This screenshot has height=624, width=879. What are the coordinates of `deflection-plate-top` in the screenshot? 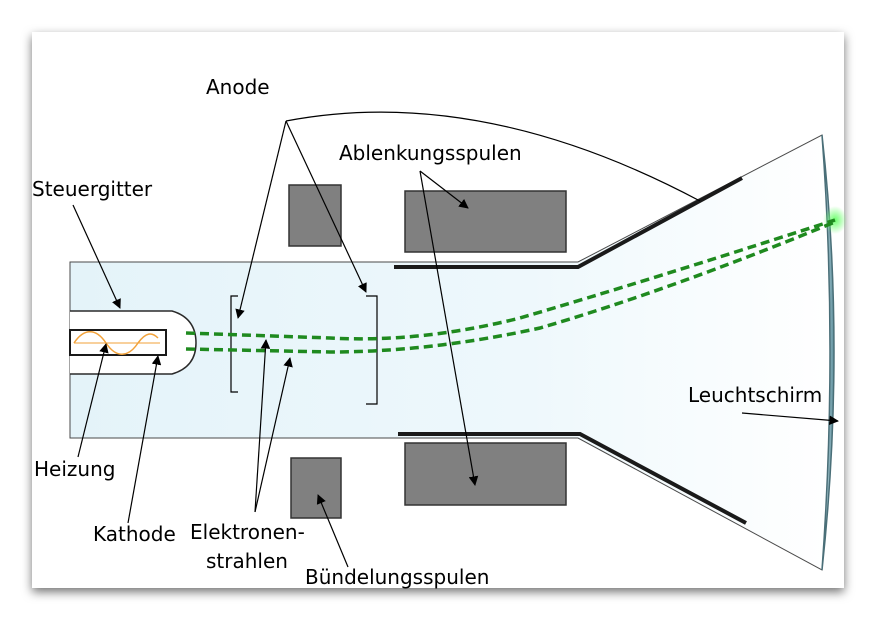 It's located at (568, 222).